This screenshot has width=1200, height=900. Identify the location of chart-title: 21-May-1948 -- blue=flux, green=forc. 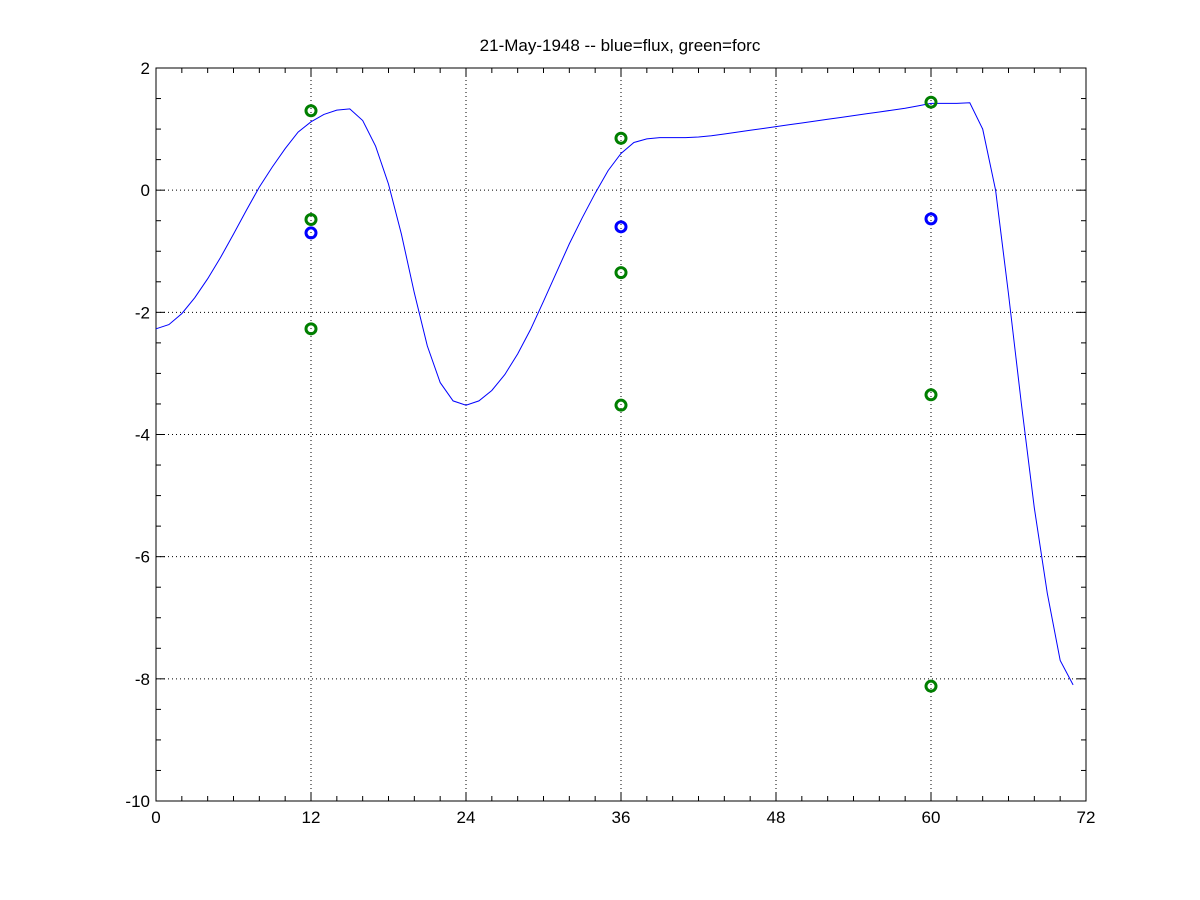
(620, 45).